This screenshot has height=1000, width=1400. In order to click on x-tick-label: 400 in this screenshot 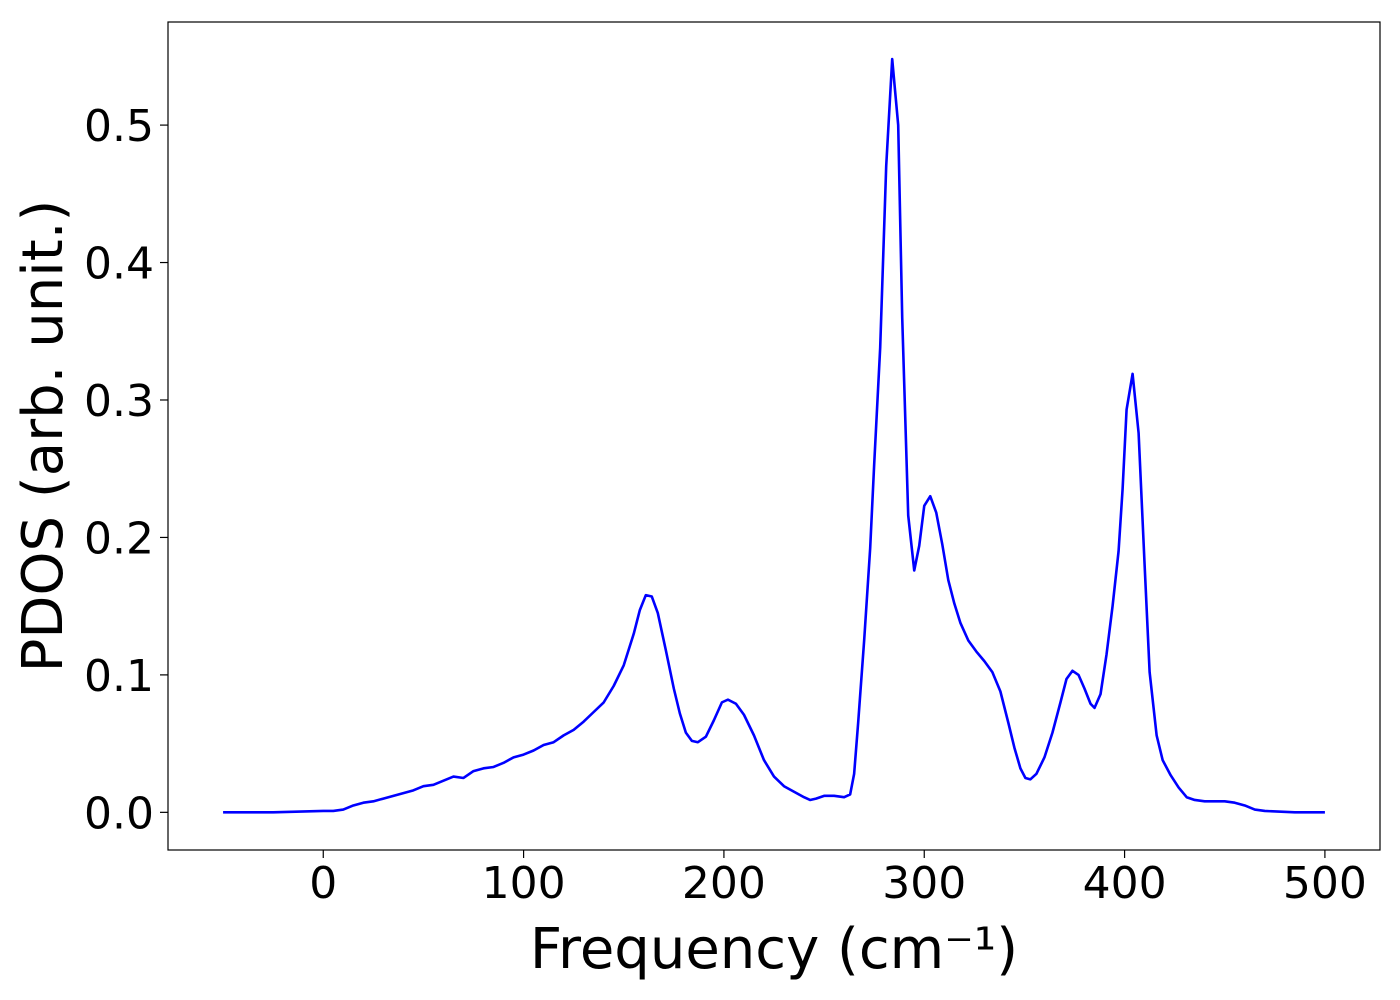, I will do `click(1125, 883)`.